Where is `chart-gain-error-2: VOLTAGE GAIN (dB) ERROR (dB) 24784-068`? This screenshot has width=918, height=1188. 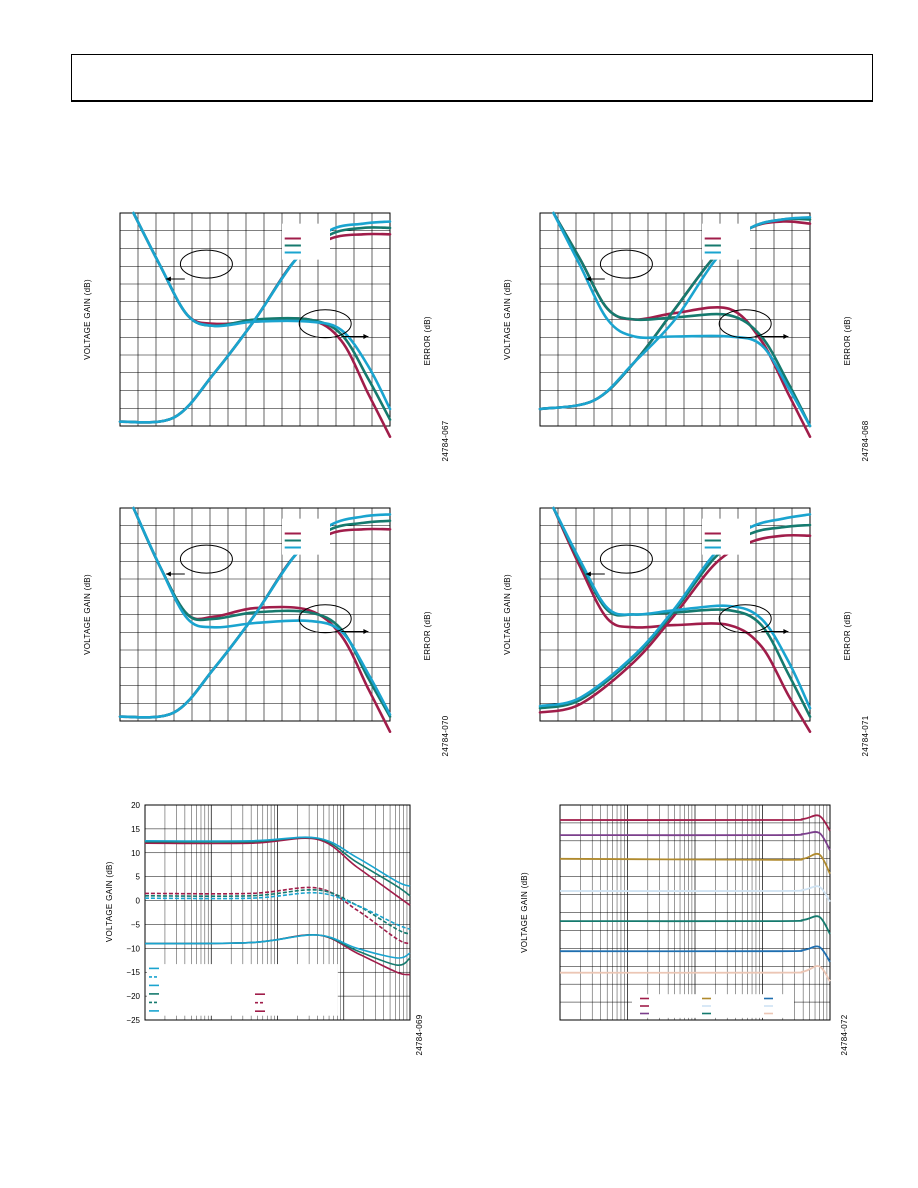 chart-gain-error-2: VOLTAGE GAIN (dB) ERROR (dB) 24784-068 is located at coordinates (686, 336).